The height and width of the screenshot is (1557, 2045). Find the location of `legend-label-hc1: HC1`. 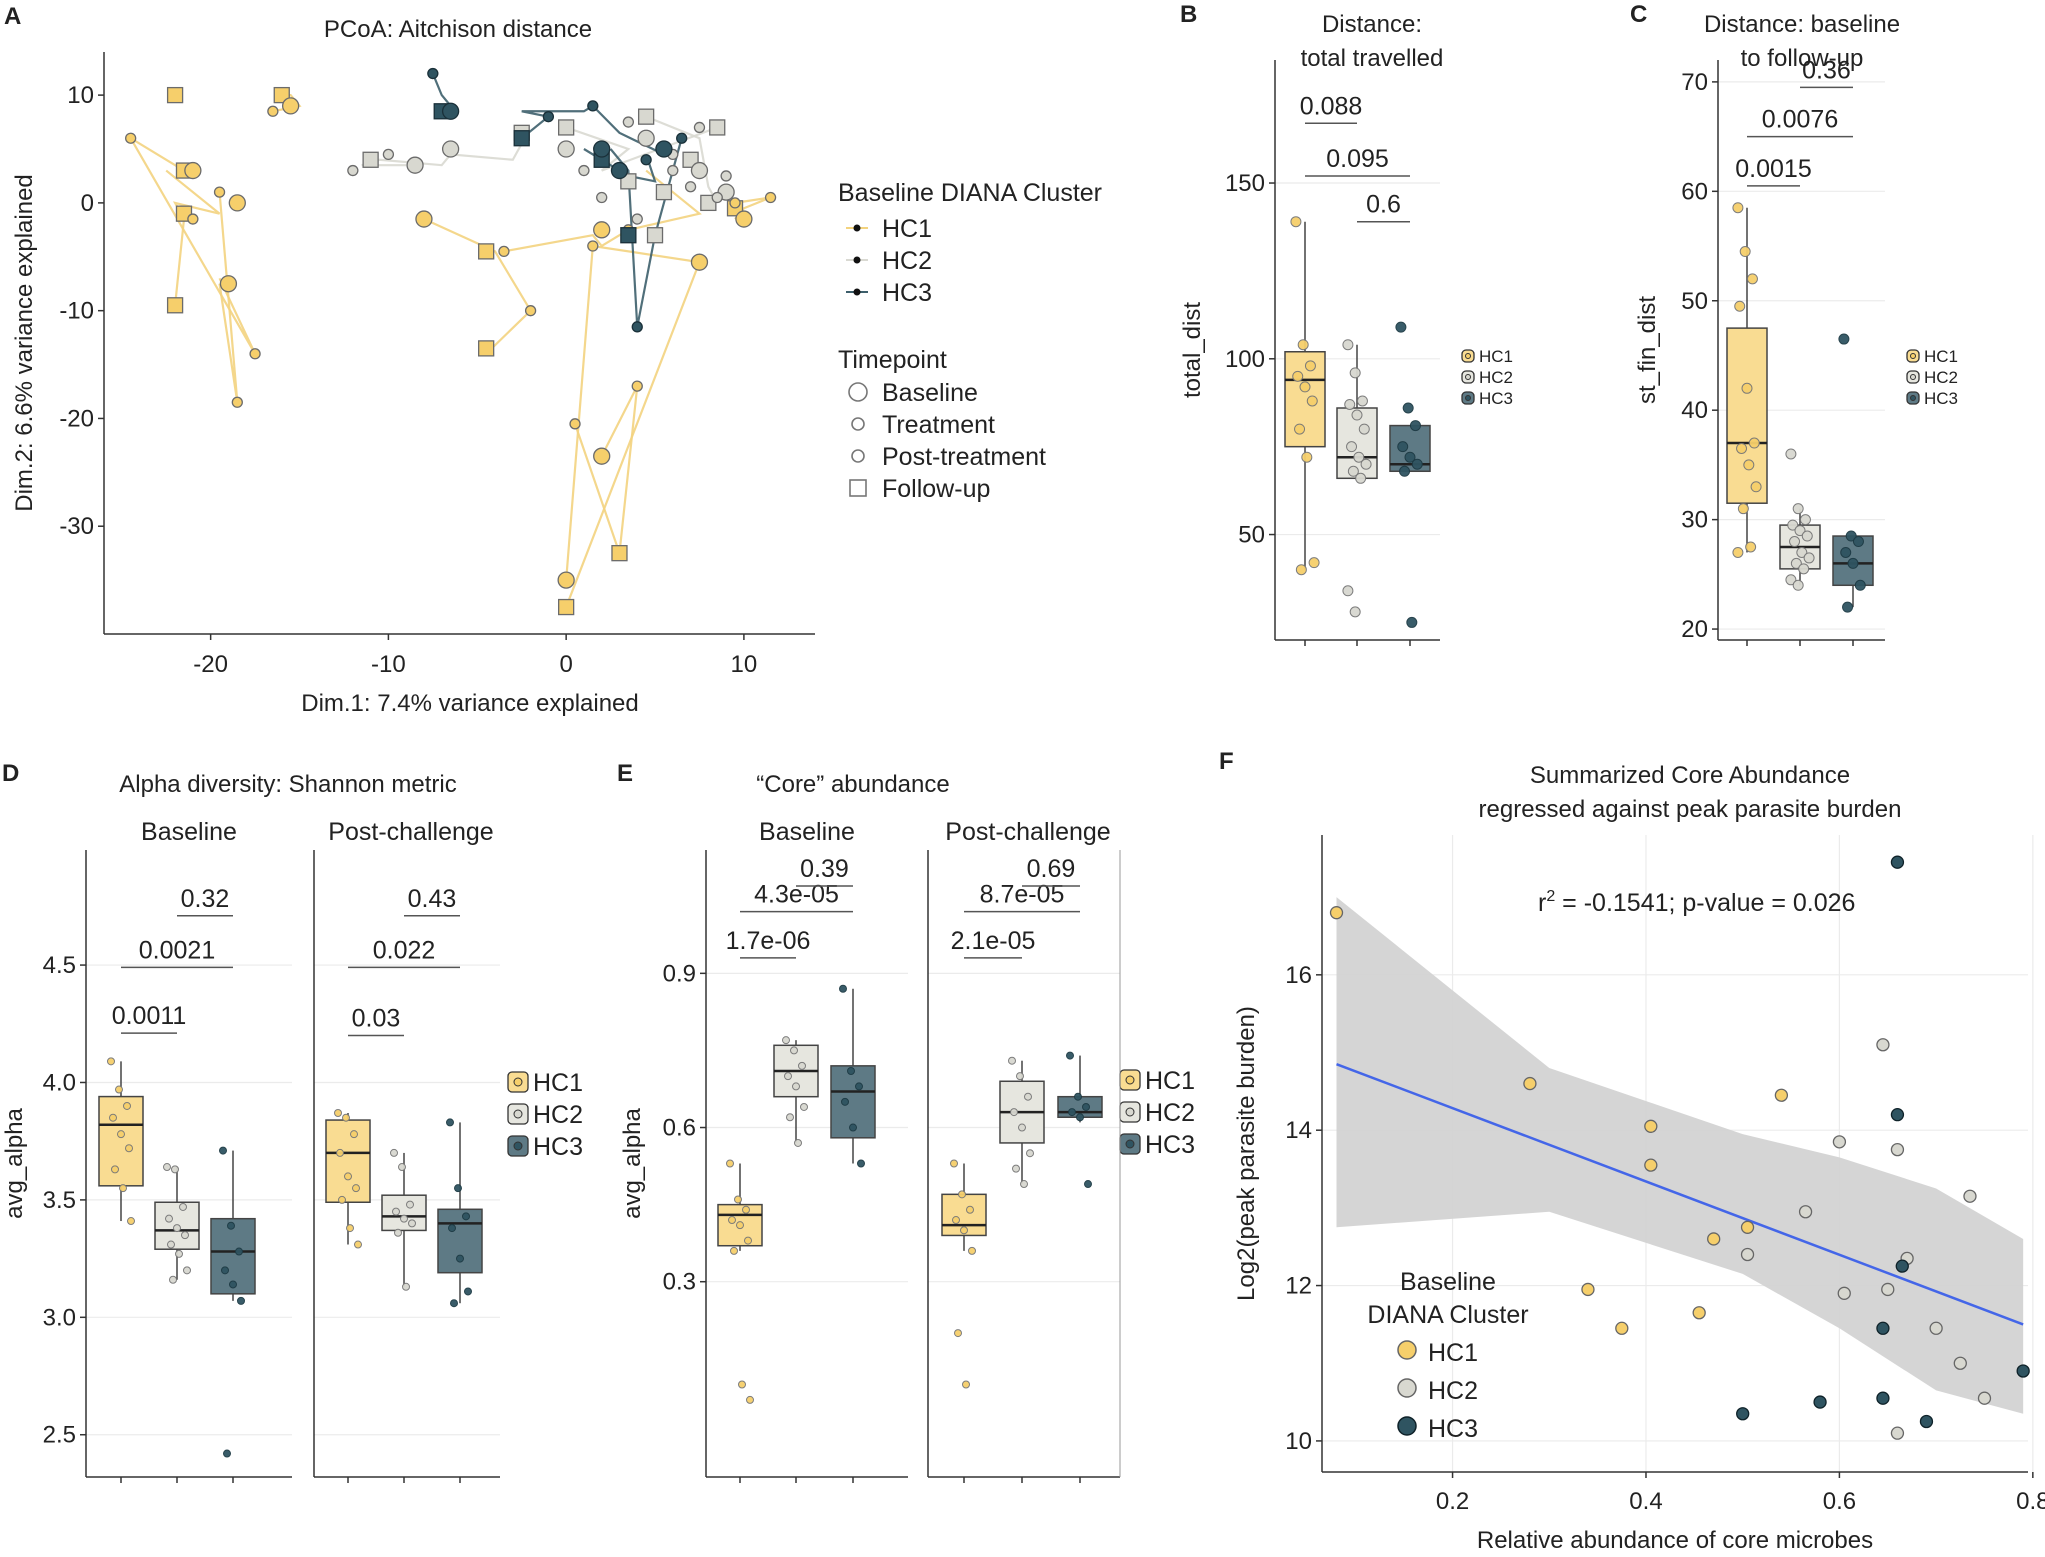

legend-label-hc1: HC1 is located at coordinates (558, 1083).